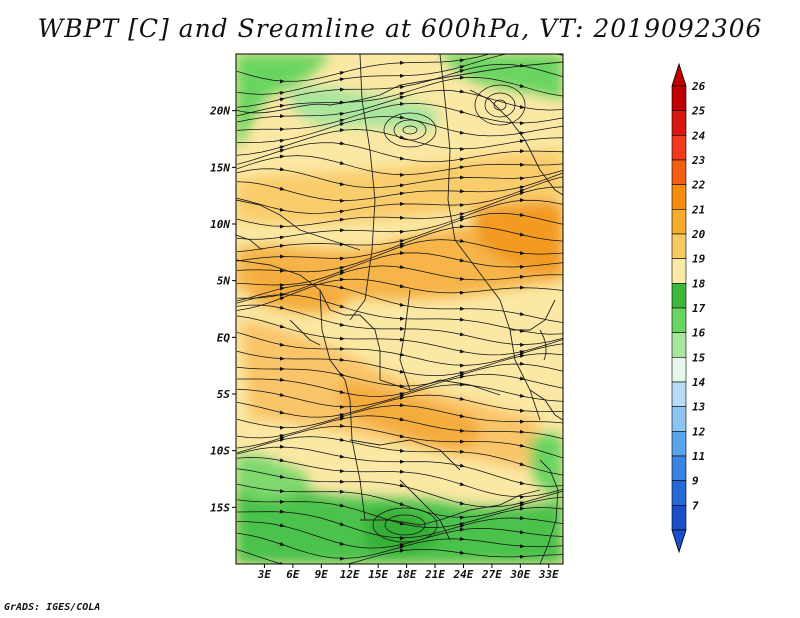 The height and width of the screenshot is (618, 800). I want to click on vortex-south, so click(405, 525).